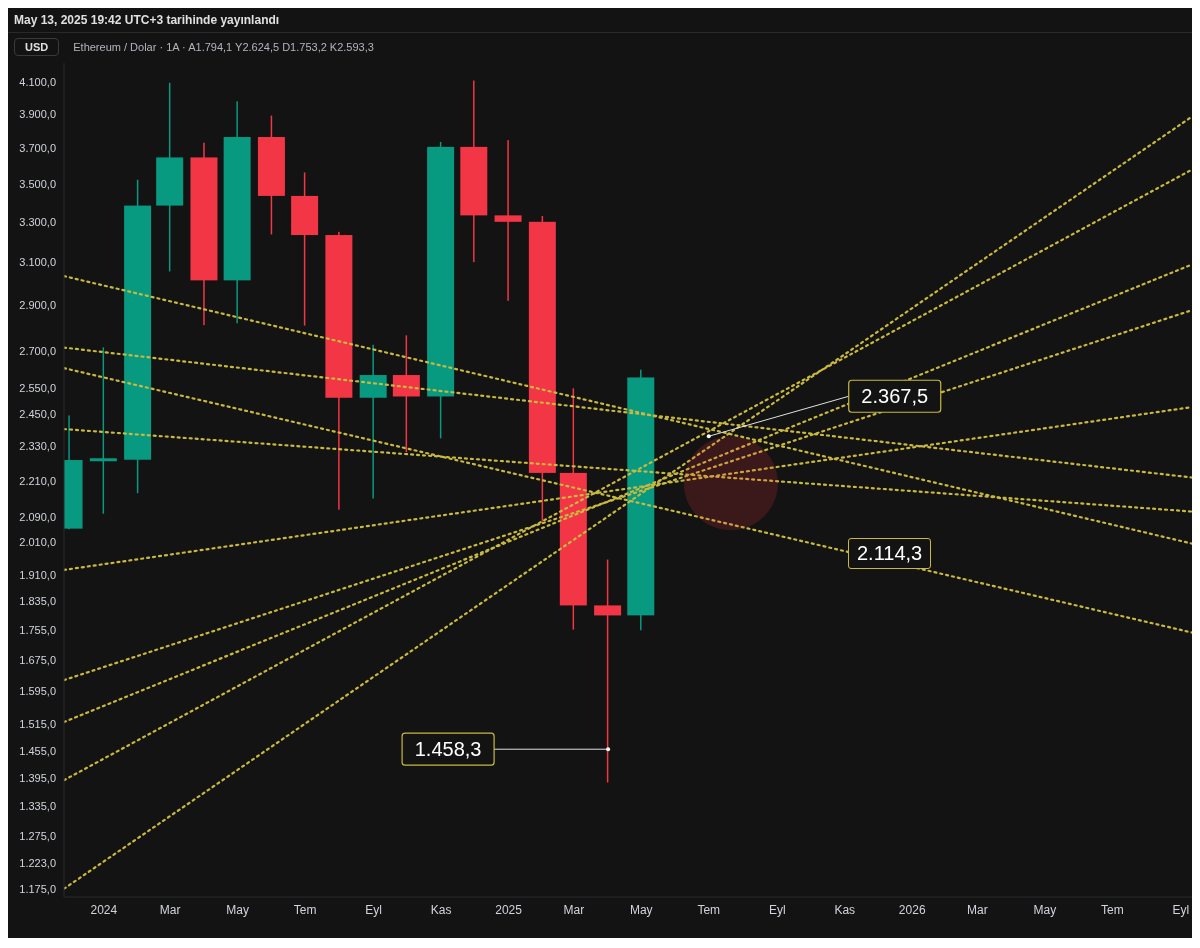 This screenshot has height=948, width=1200. What do you see at coordinates (600, 20) in the screenshot?
I see `chart-title: May 13, 2025 19:42 UTC+3 tarihinde yayınlandı` at bounding box center [600, 20].